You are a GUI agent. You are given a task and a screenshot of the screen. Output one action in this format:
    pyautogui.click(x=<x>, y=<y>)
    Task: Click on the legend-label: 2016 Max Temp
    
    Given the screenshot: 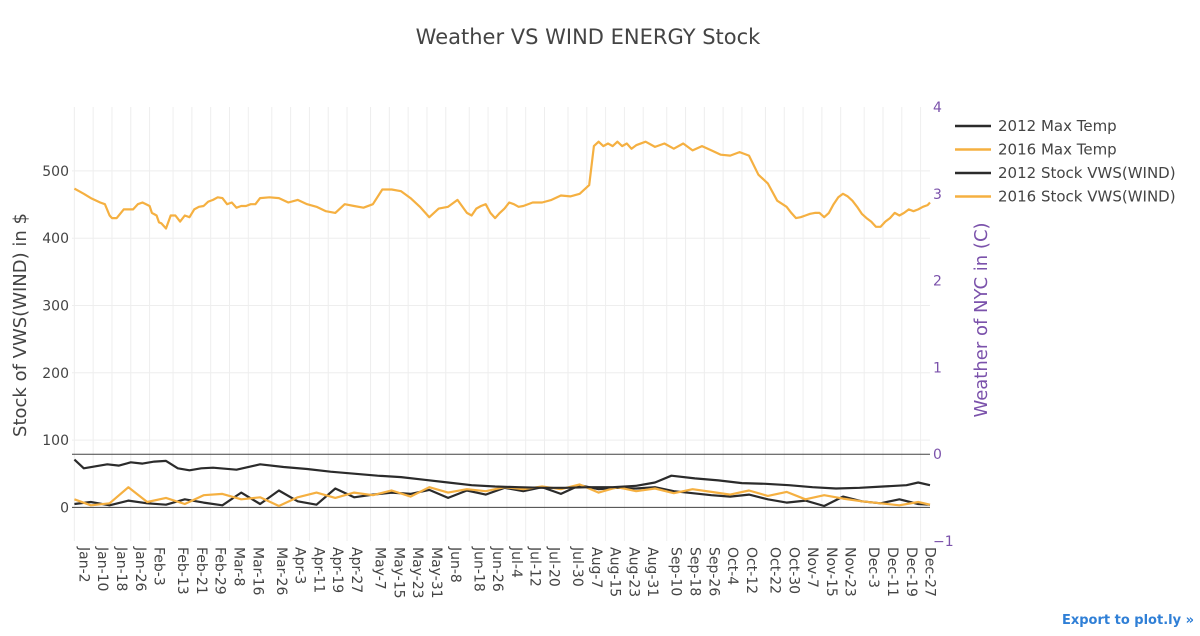 What is the action you would take?
    pyautogui.click(x=1057, y=150)
    